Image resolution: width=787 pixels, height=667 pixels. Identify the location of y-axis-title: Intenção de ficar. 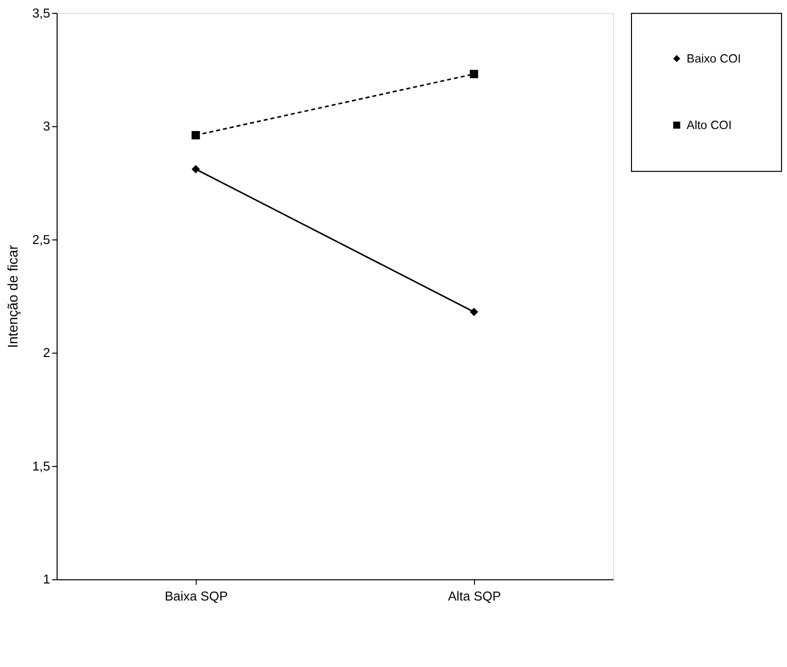
(12, 296).